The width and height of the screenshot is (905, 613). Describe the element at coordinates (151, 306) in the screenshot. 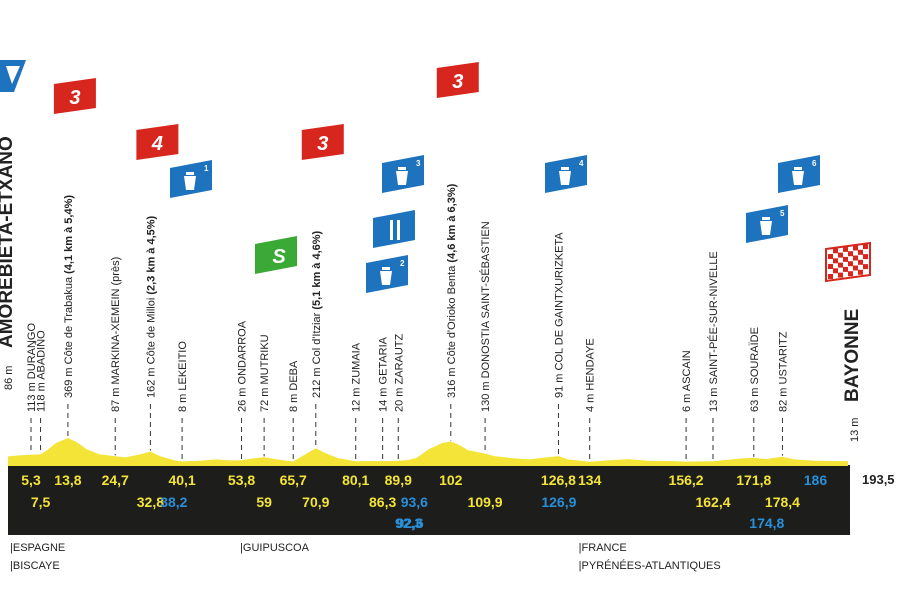

I see `climb-label: 162 m Côte de Milloi (2,3 km à 4,5%)` at that location.